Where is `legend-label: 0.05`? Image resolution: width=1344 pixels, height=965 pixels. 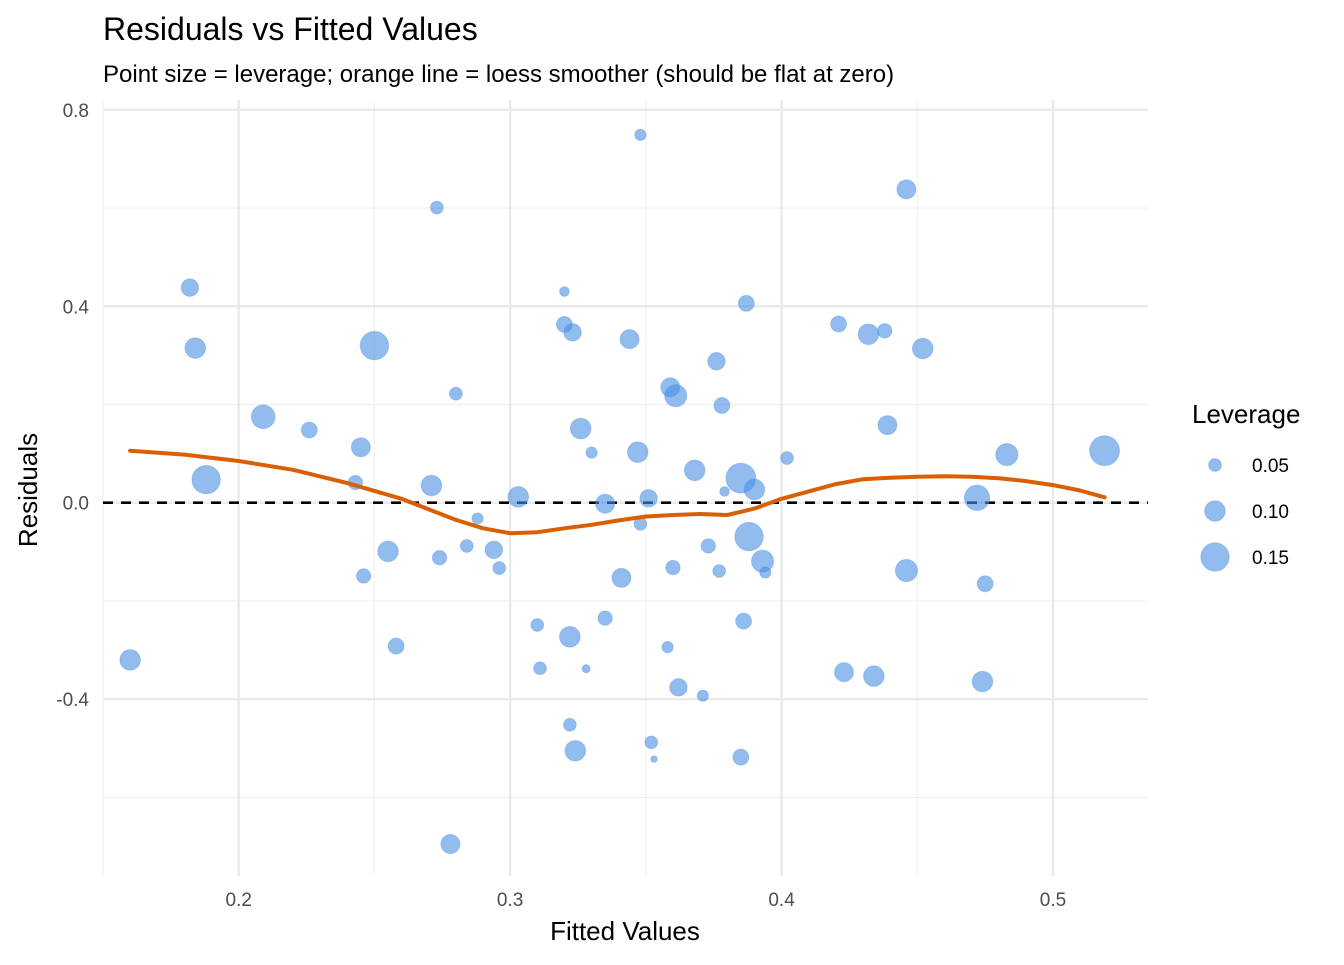 legend-label: 0.05 is located at coordinates (1270, 466).